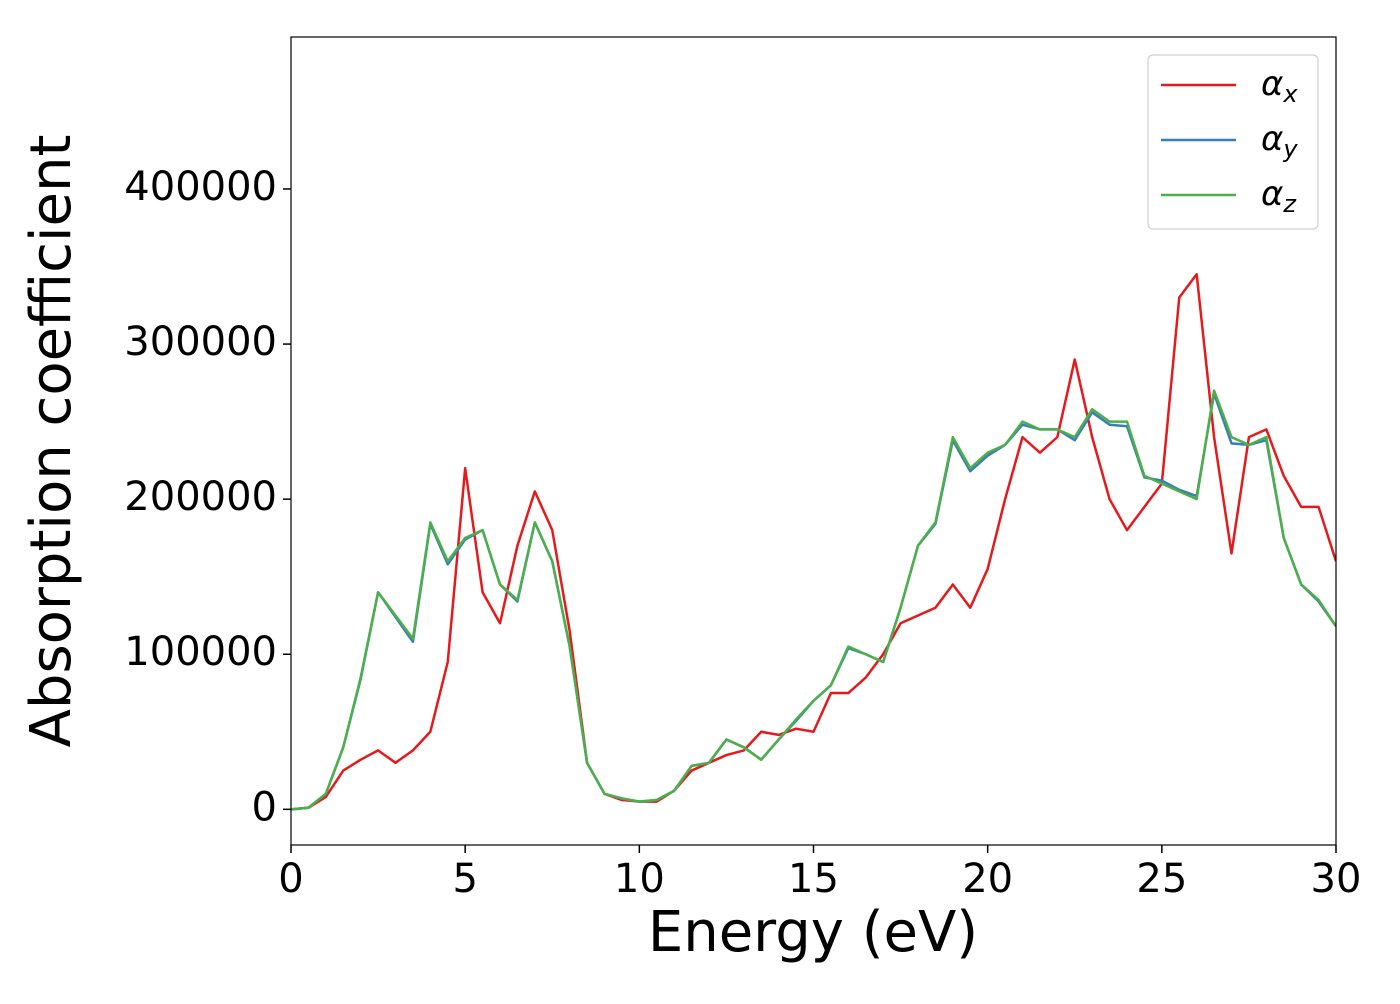 This screenshot has height=1004, width=1400. What do you see at coordinates (51, 441) in the screenshot?
I see `y-axis-label: Absorption coefficient` at bounding box center [51, 441].